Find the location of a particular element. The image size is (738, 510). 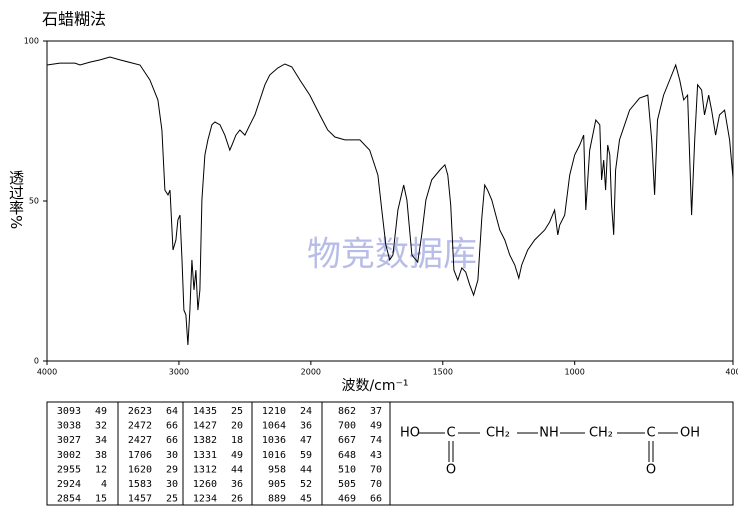

peak-transmittance: 26 is located at coordinates (237, 499).